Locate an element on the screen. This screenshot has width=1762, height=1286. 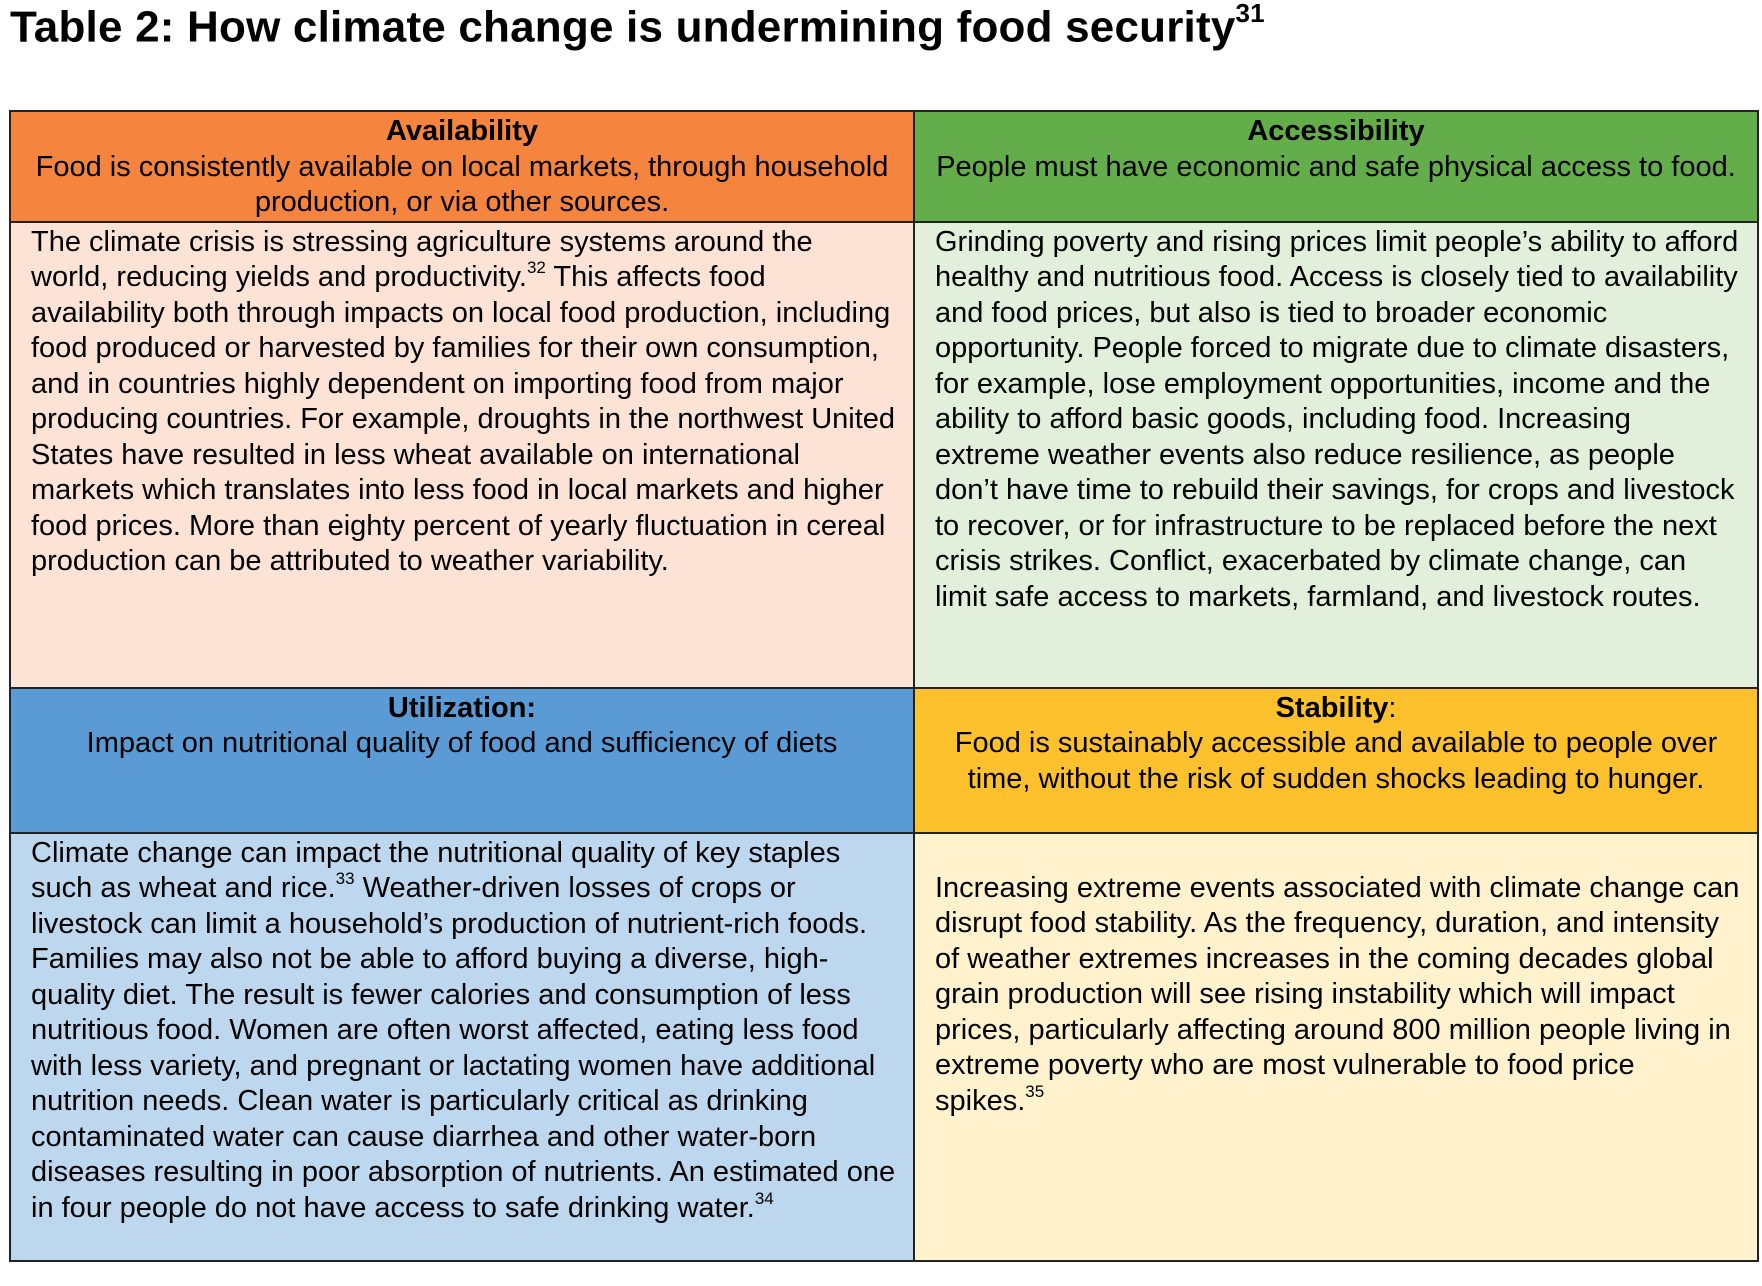
availability-footnote-ref: 32 is located at coordinates (536, 268).